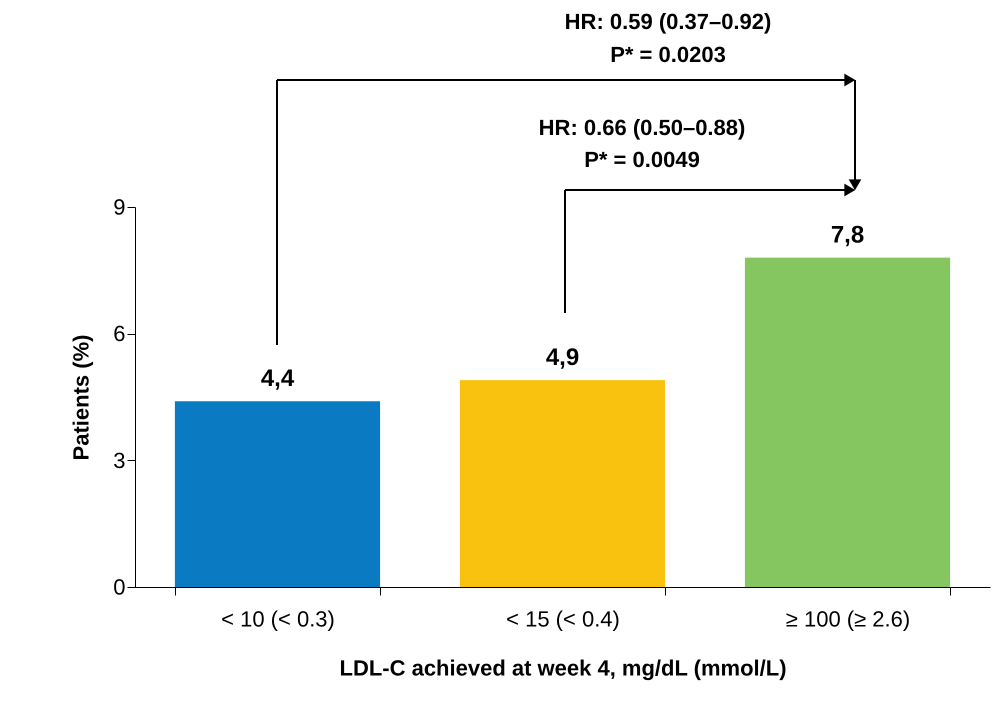 The height and width of the screenshot is (706, 992). Describe the element at coordinates (81, 397) in the screenshot. I see `y-axis-title: Patients (%)` at that location.